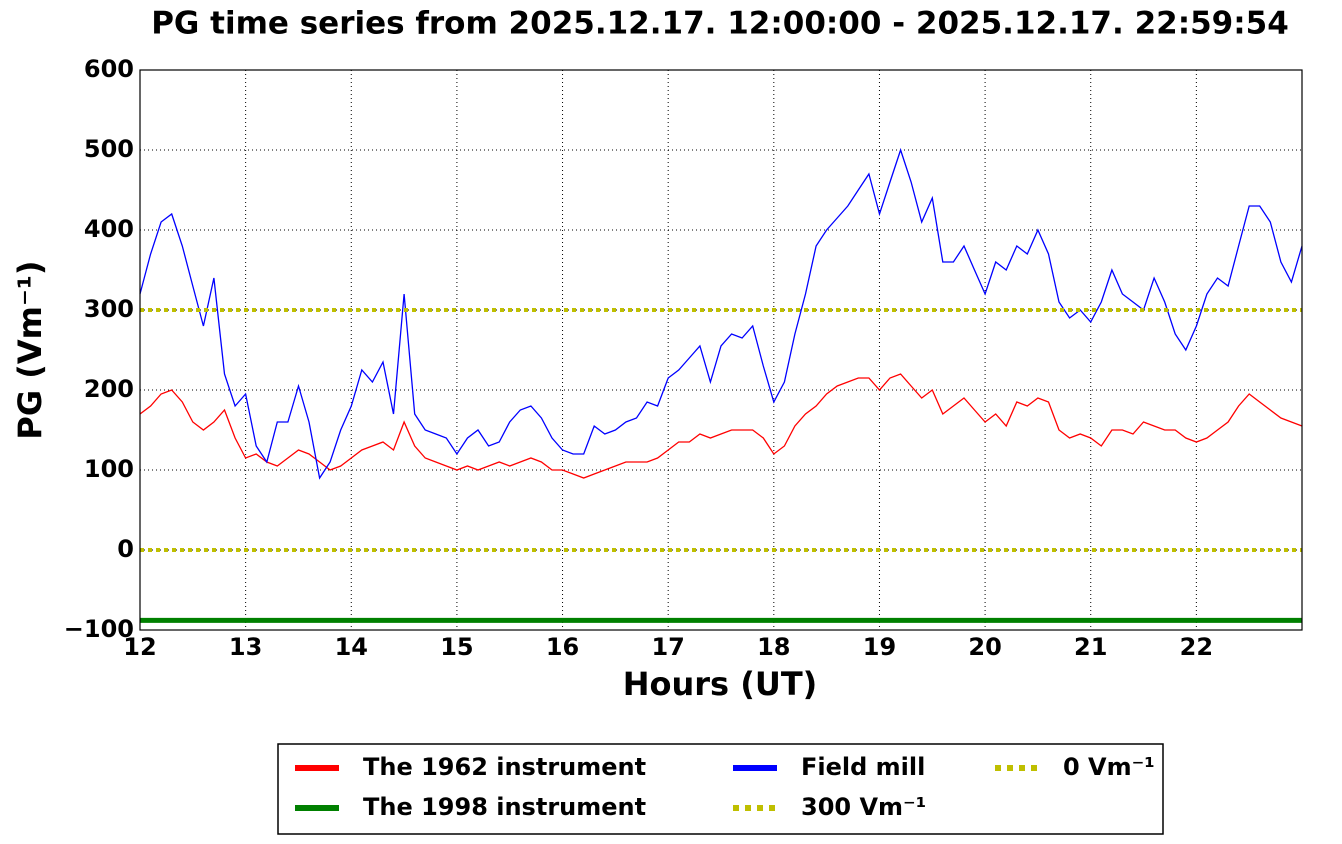 The width and height of the screenshot is (1342, 844). What do you see at coordinates (99, 629) in the screenshot?
I see `y-tick-label: −100` at bounding box center [99, 629].